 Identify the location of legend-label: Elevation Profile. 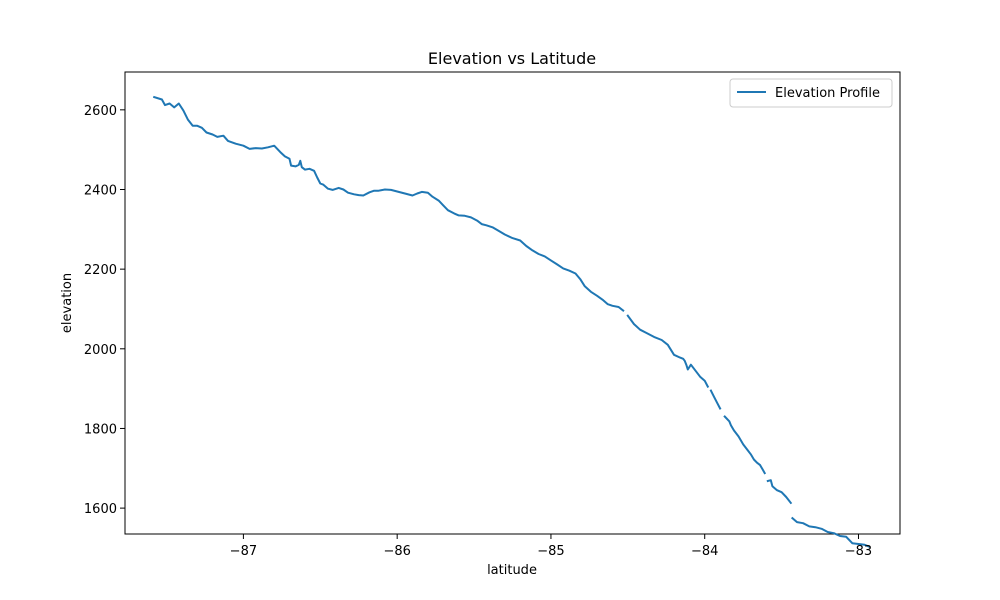
(827, 93).